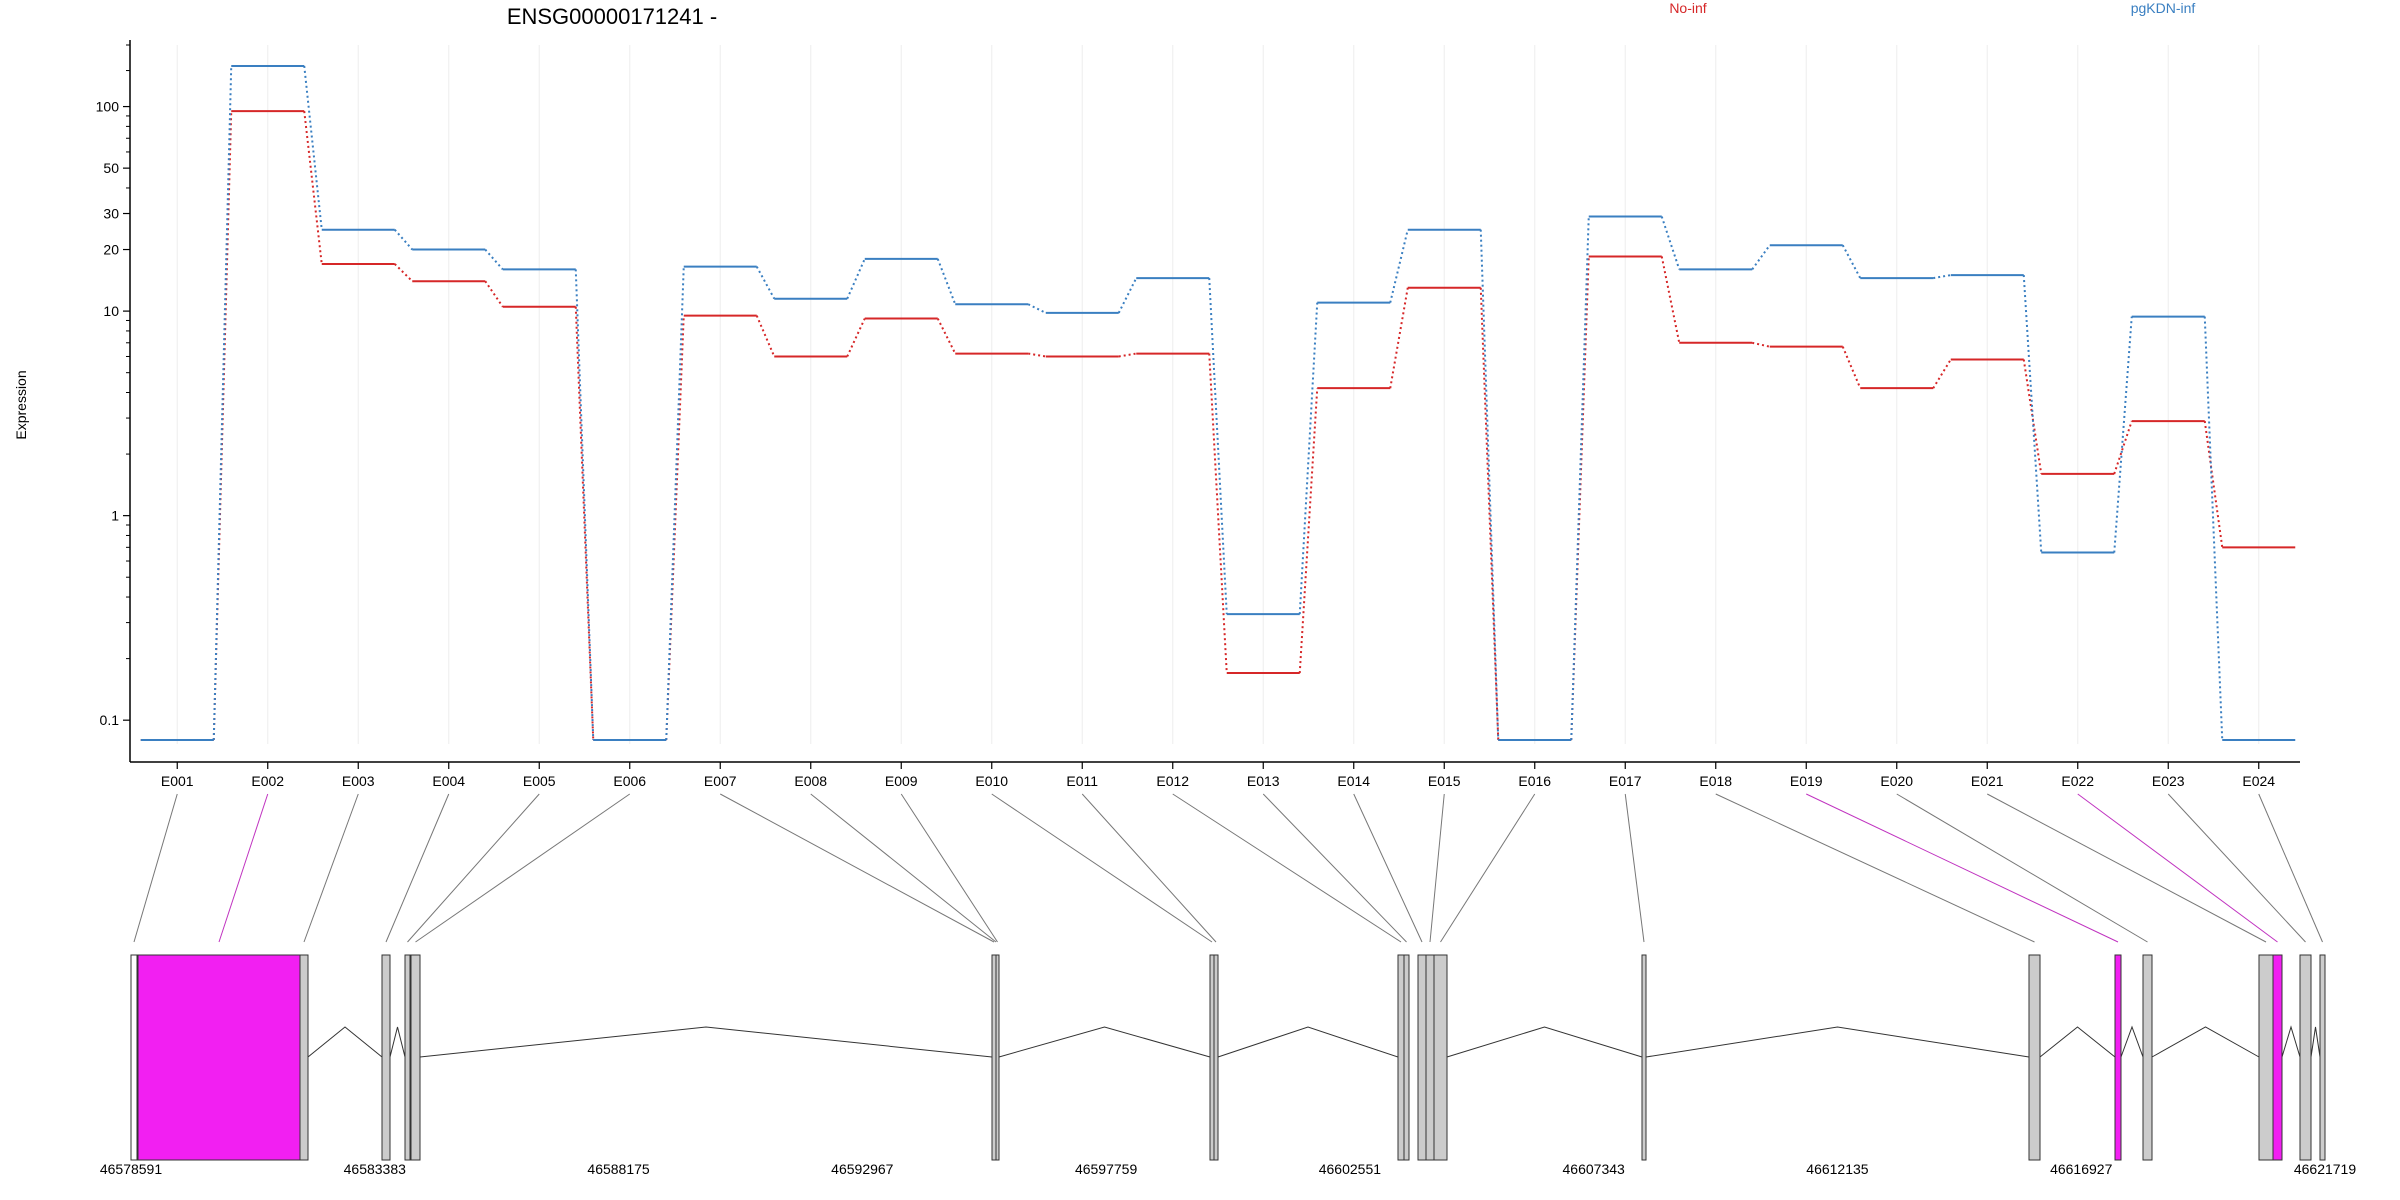  Describe the element at coordinates (991, 781) in the screenshot. I see `x-tick-label-e010: E010` at that location.